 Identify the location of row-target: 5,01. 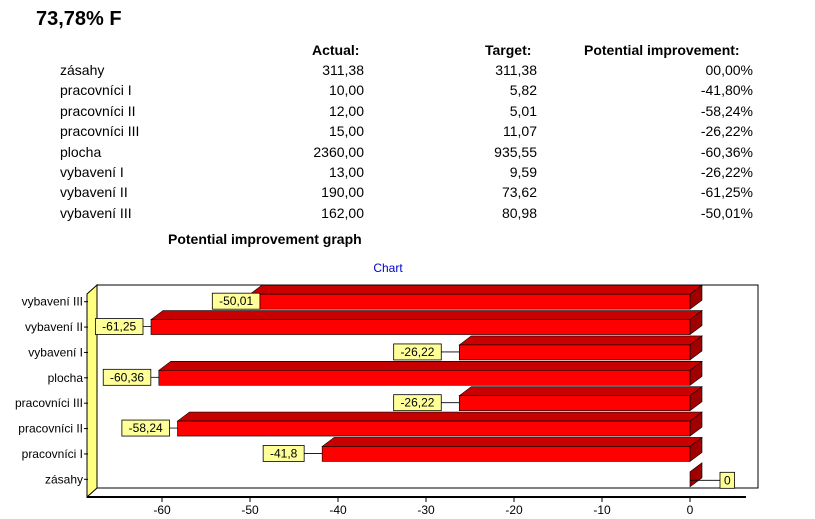
(523, 110).